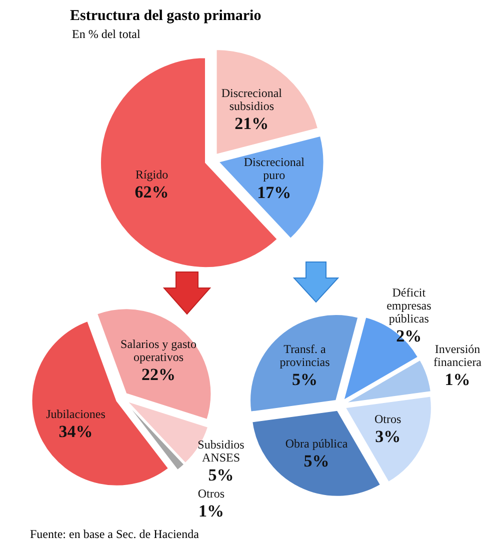 This screenshot has height=544, width=484. What do you see at coordinates (316, 443) in the screenshot?
I see `slice-label: Obra pública` at bounding box center [316, 443].